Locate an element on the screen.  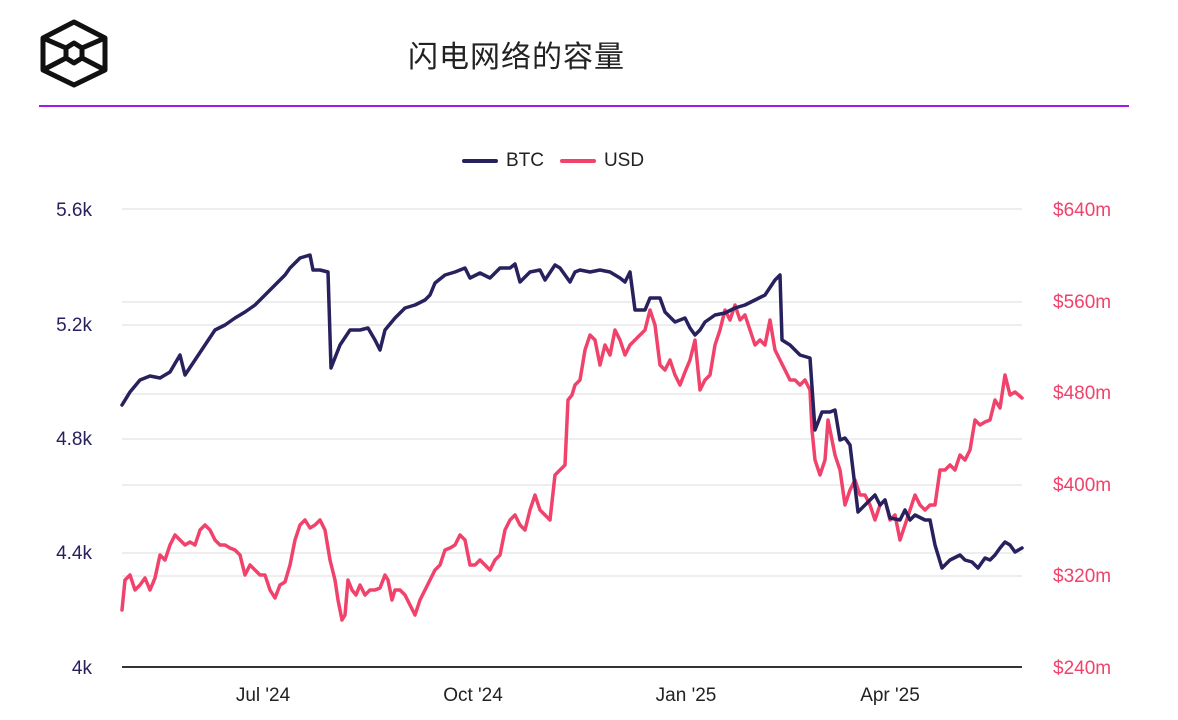
y-tick-label: $480m is located at coordinates (1082, 393).